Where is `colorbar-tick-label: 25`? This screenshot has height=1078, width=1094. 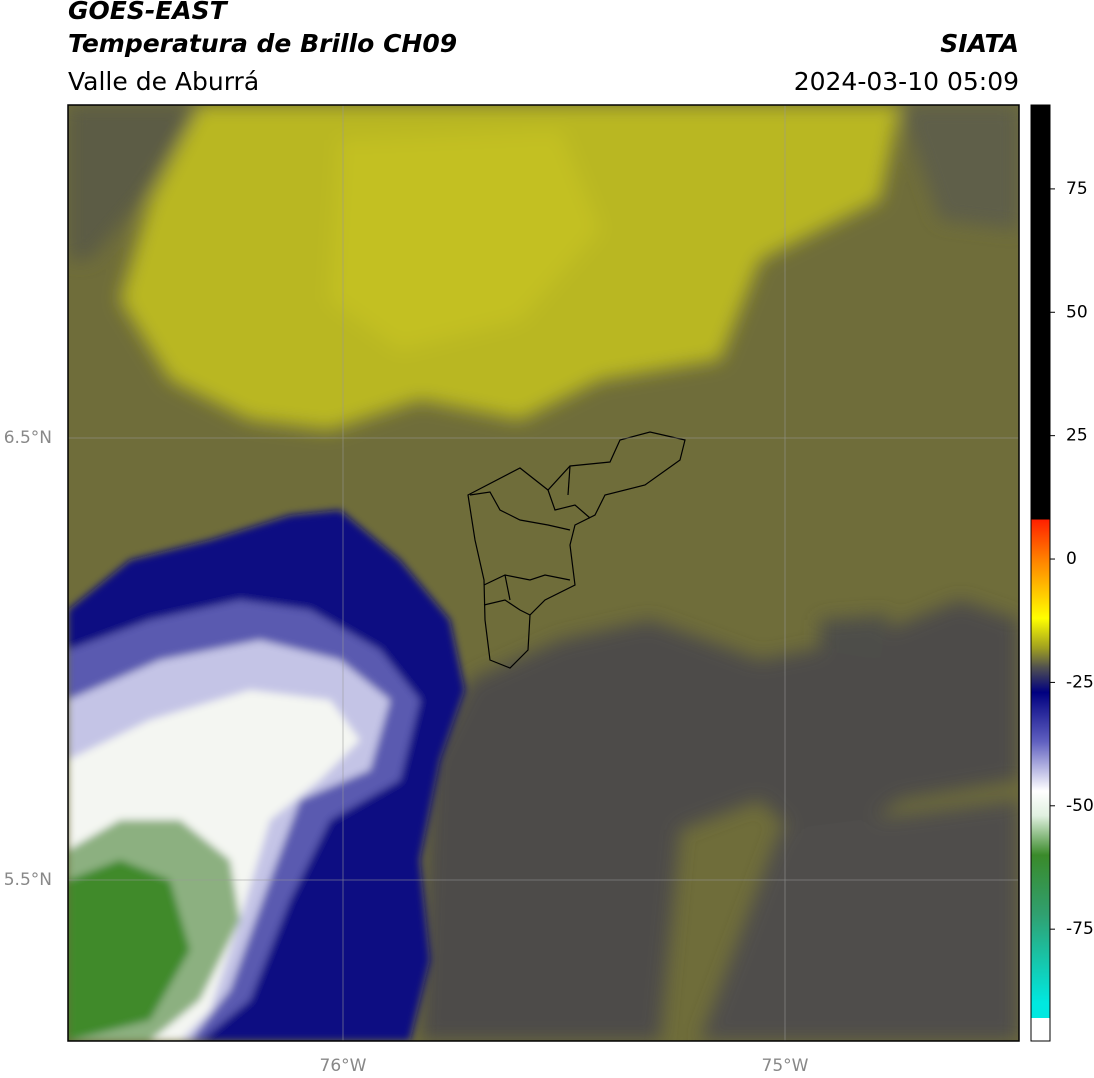 colorbar-tick-label: 25 is located at coordinates (1077, 436).